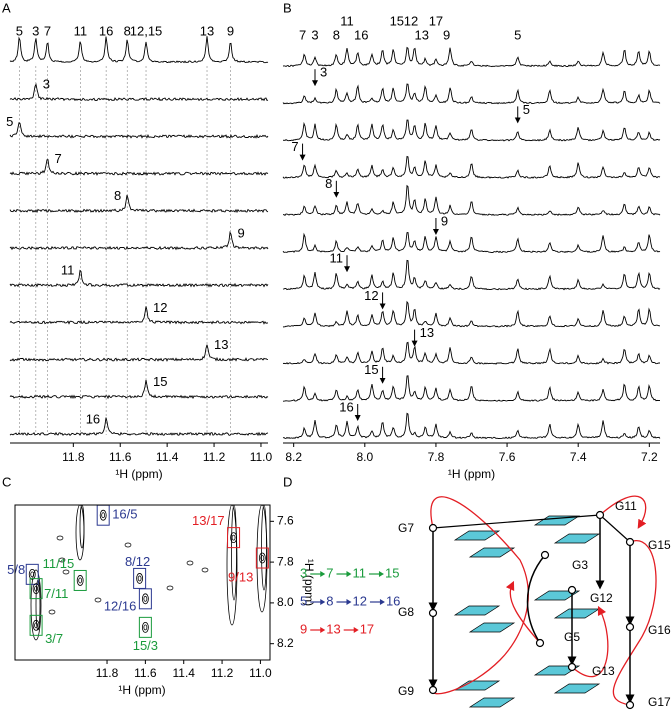  What do you see at coordinates (601, 598) in the screenshot?
I see `residue-label: G12` at bounding box center [601, 598].